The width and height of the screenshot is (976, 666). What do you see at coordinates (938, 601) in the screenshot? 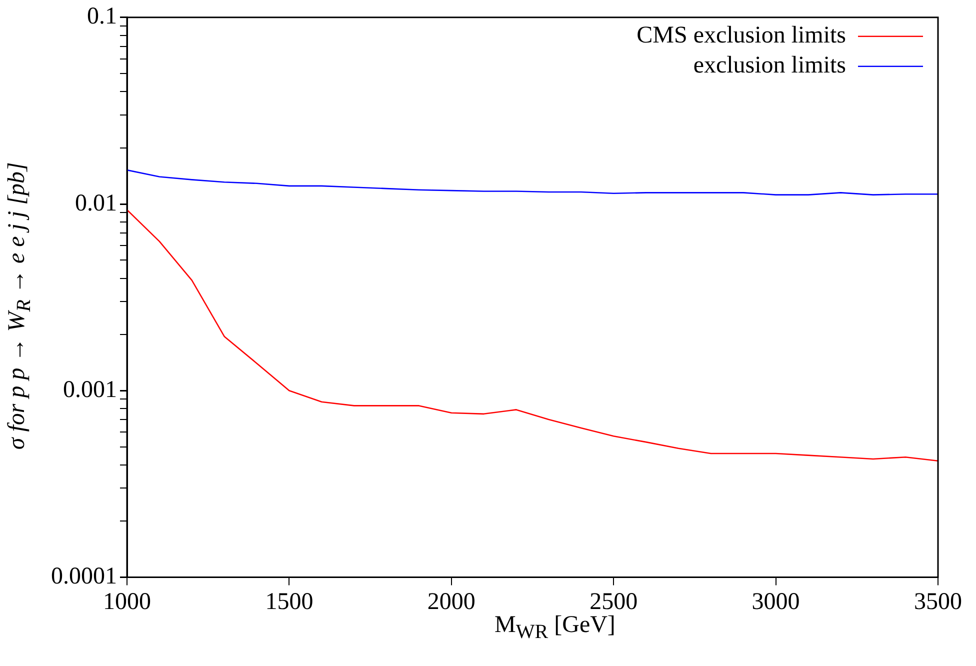
I see `x-tick-label: 3500` at bounding box center [938, 601].